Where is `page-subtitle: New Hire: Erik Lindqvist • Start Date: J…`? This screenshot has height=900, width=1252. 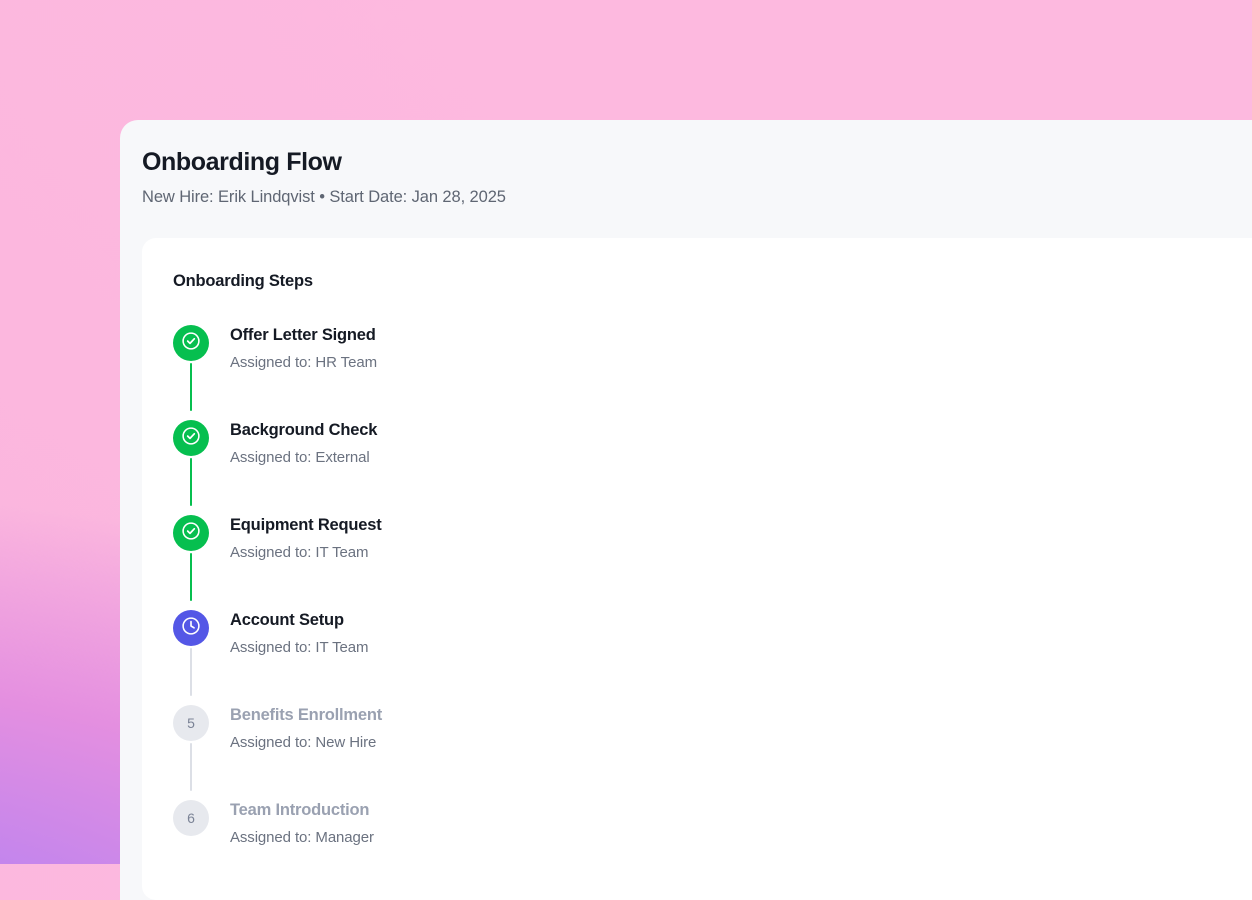 page-subtitle: New Hire: Erik Lindqvist • Start Date: J… is located at coordinates (324, 196).